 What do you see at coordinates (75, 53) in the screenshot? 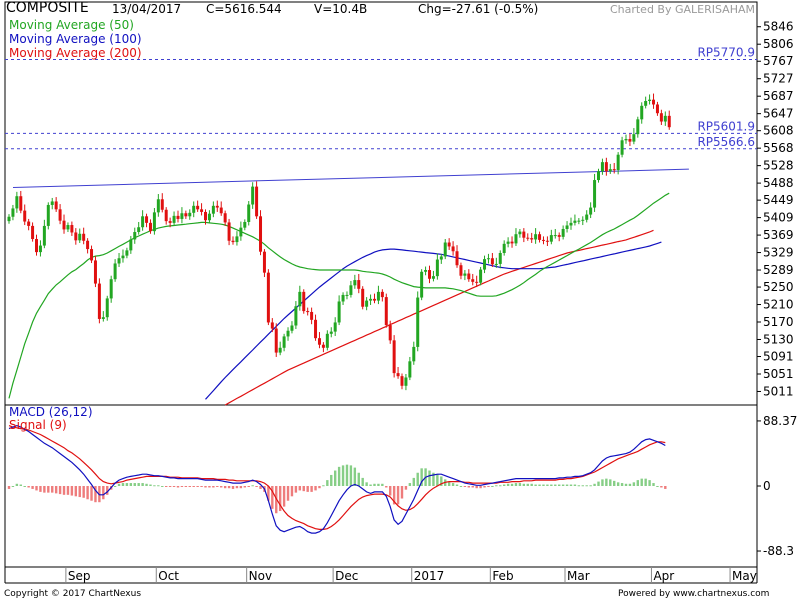
I see `legend-entry: Moving Average (200)` at bounding box center [75, 53].